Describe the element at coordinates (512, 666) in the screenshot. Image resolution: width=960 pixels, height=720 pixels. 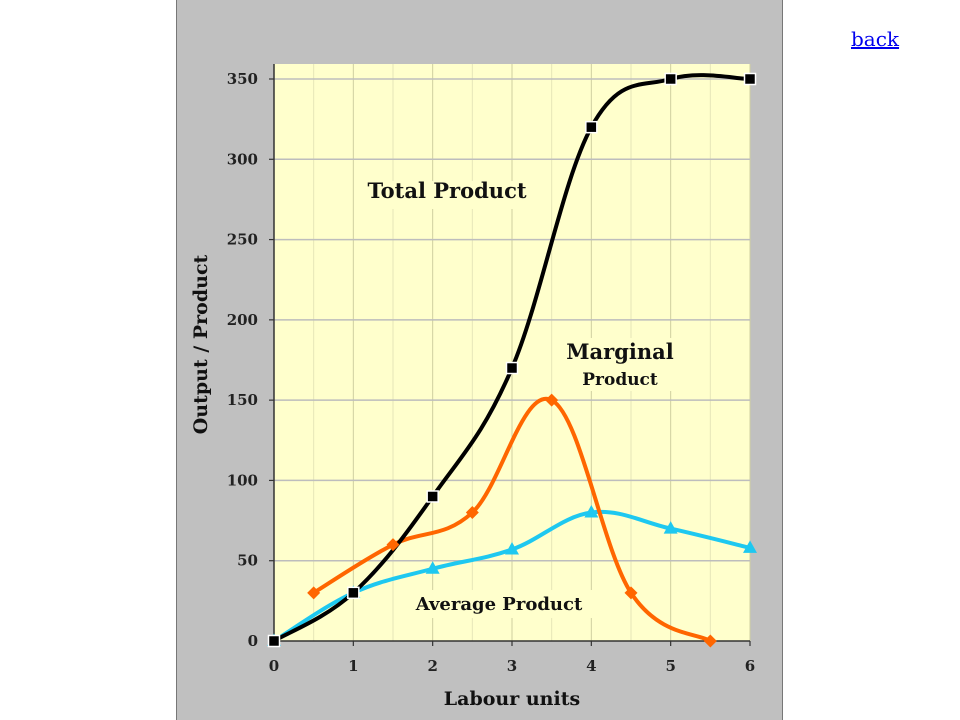
I see `x-tick-label: 3` at that location.